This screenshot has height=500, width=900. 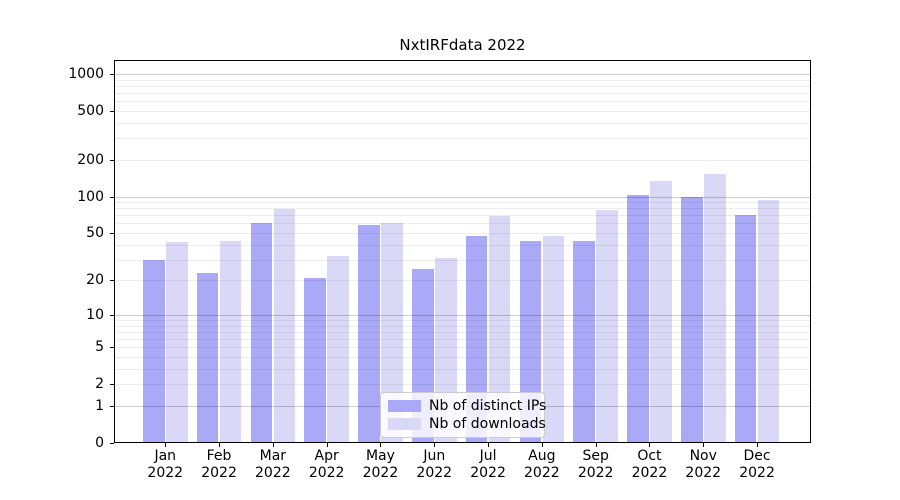 I want to click on bar-downloads-may, so click(x=392, y=332).